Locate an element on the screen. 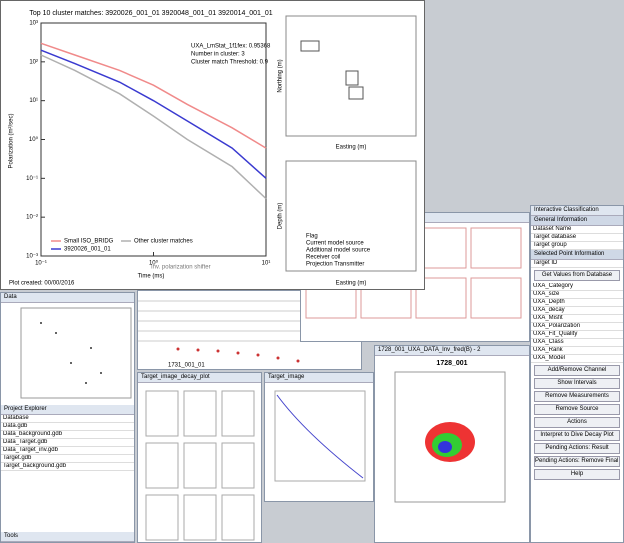 This screenshot has height=543, width=624. field: UXA_Misfit is located at coordinates (577, 319).